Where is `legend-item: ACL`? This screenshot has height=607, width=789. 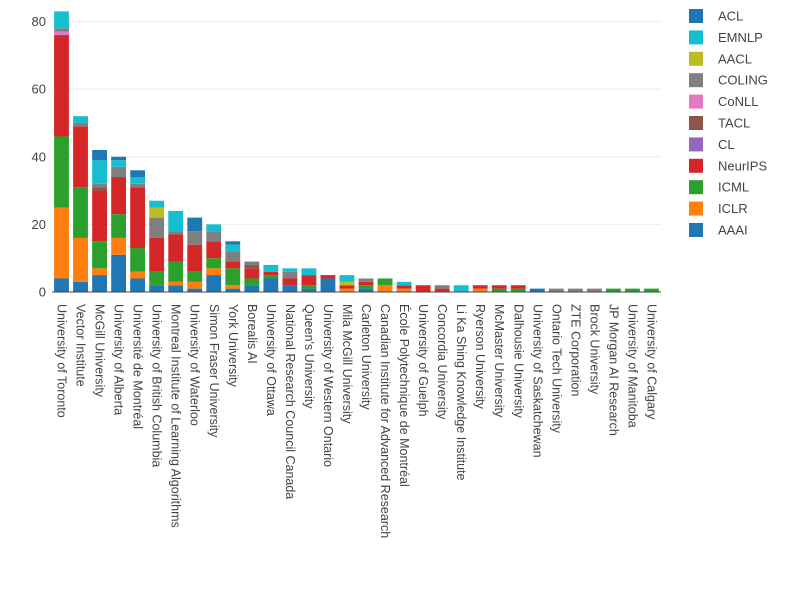 legend-item: ACL is located at coordinates (716, 16).